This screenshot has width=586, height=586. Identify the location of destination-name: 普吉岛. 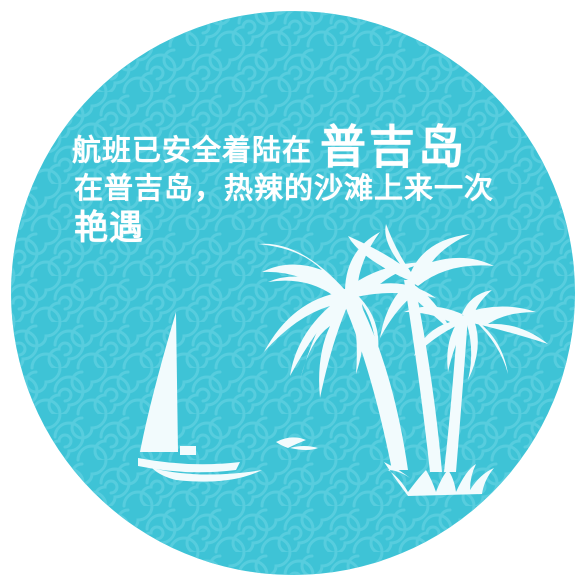
(394, 147).